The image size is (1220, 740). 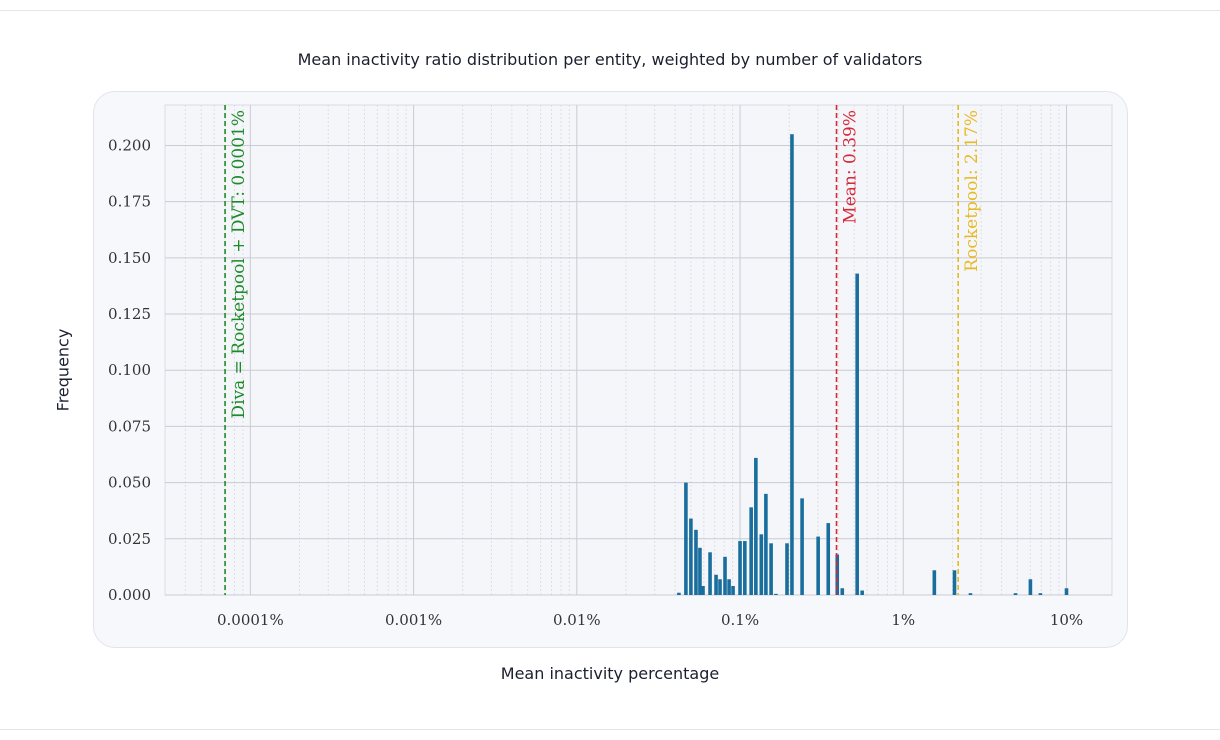 I want to click on x-tick-label: 0.01%, so click(x=577, y=620).